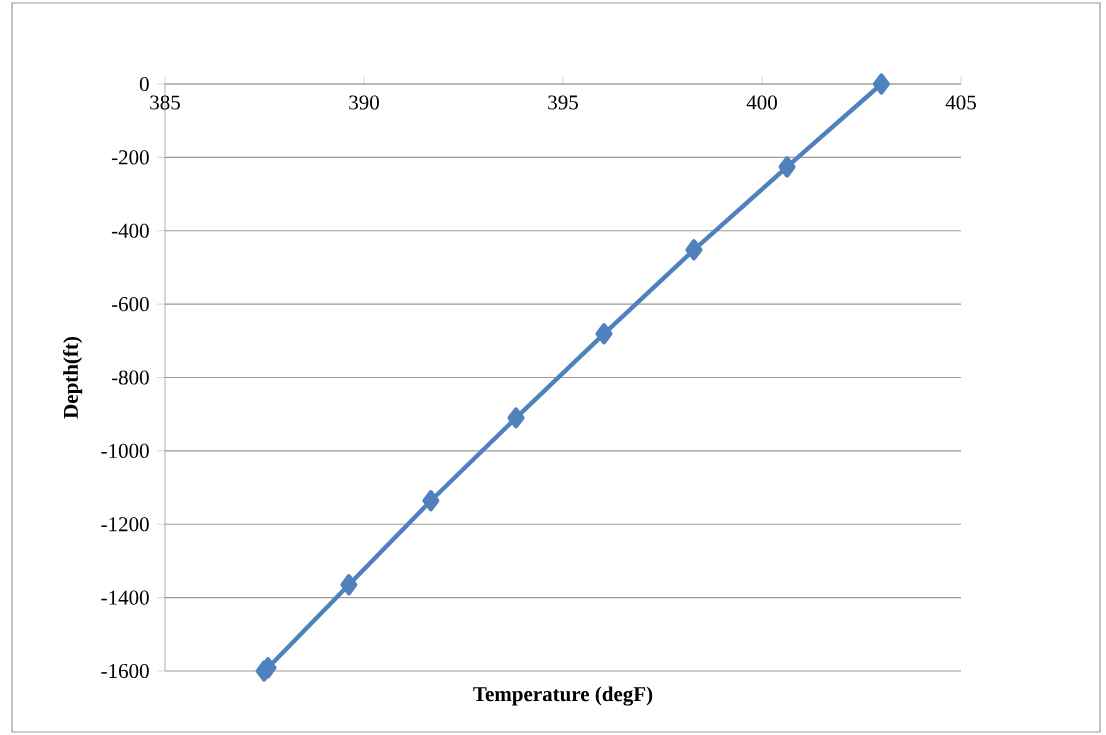  I want to click on y-tick-label: -800, so click(130, 377).